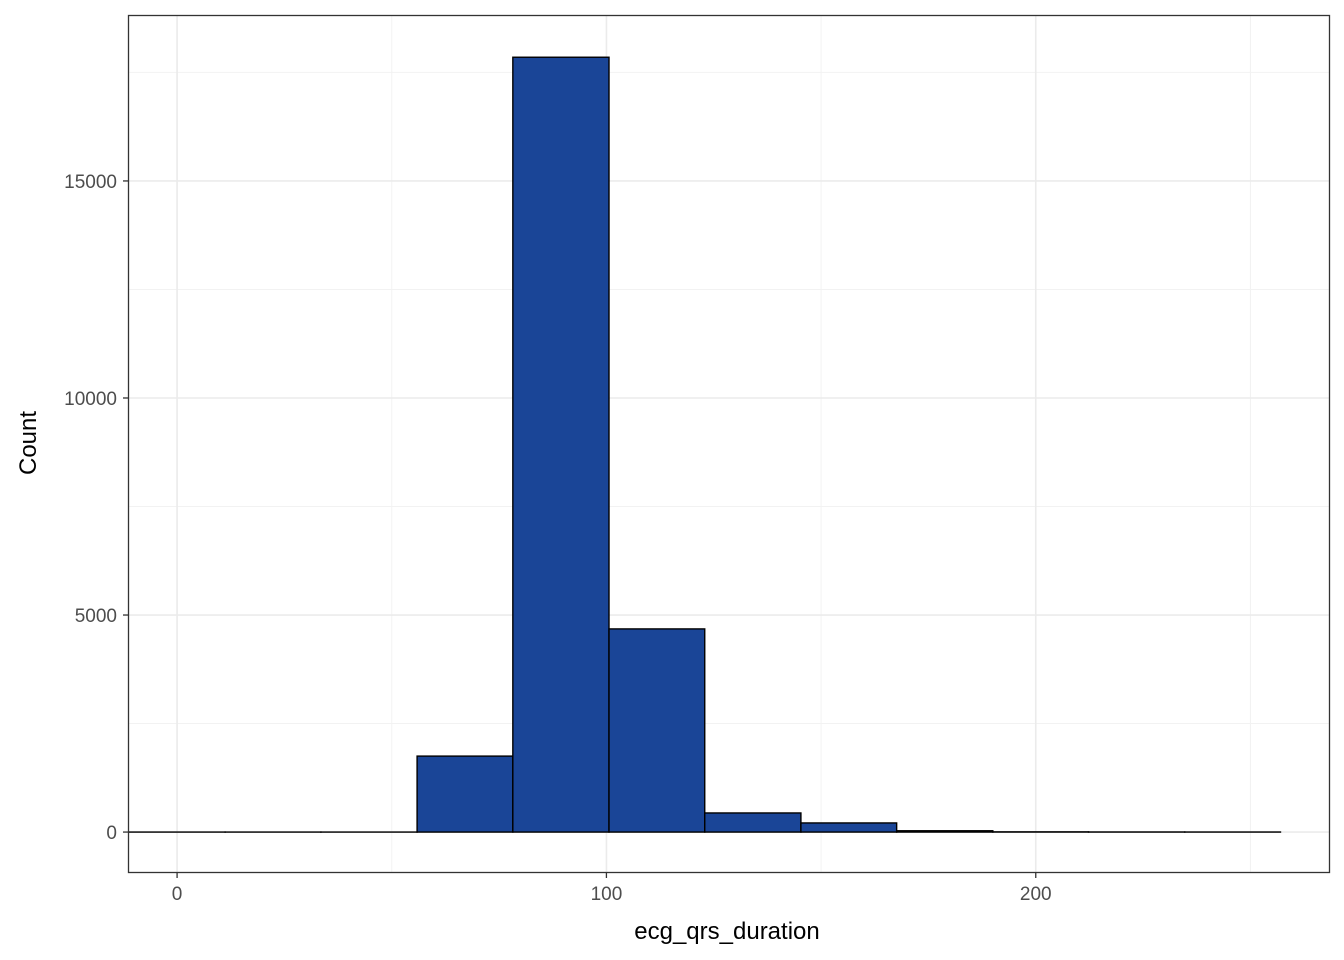  What do you see at coordinates (111, 833) in the screenshot?
I see `y-tick-label: 0` at bounding box center [111, 833].